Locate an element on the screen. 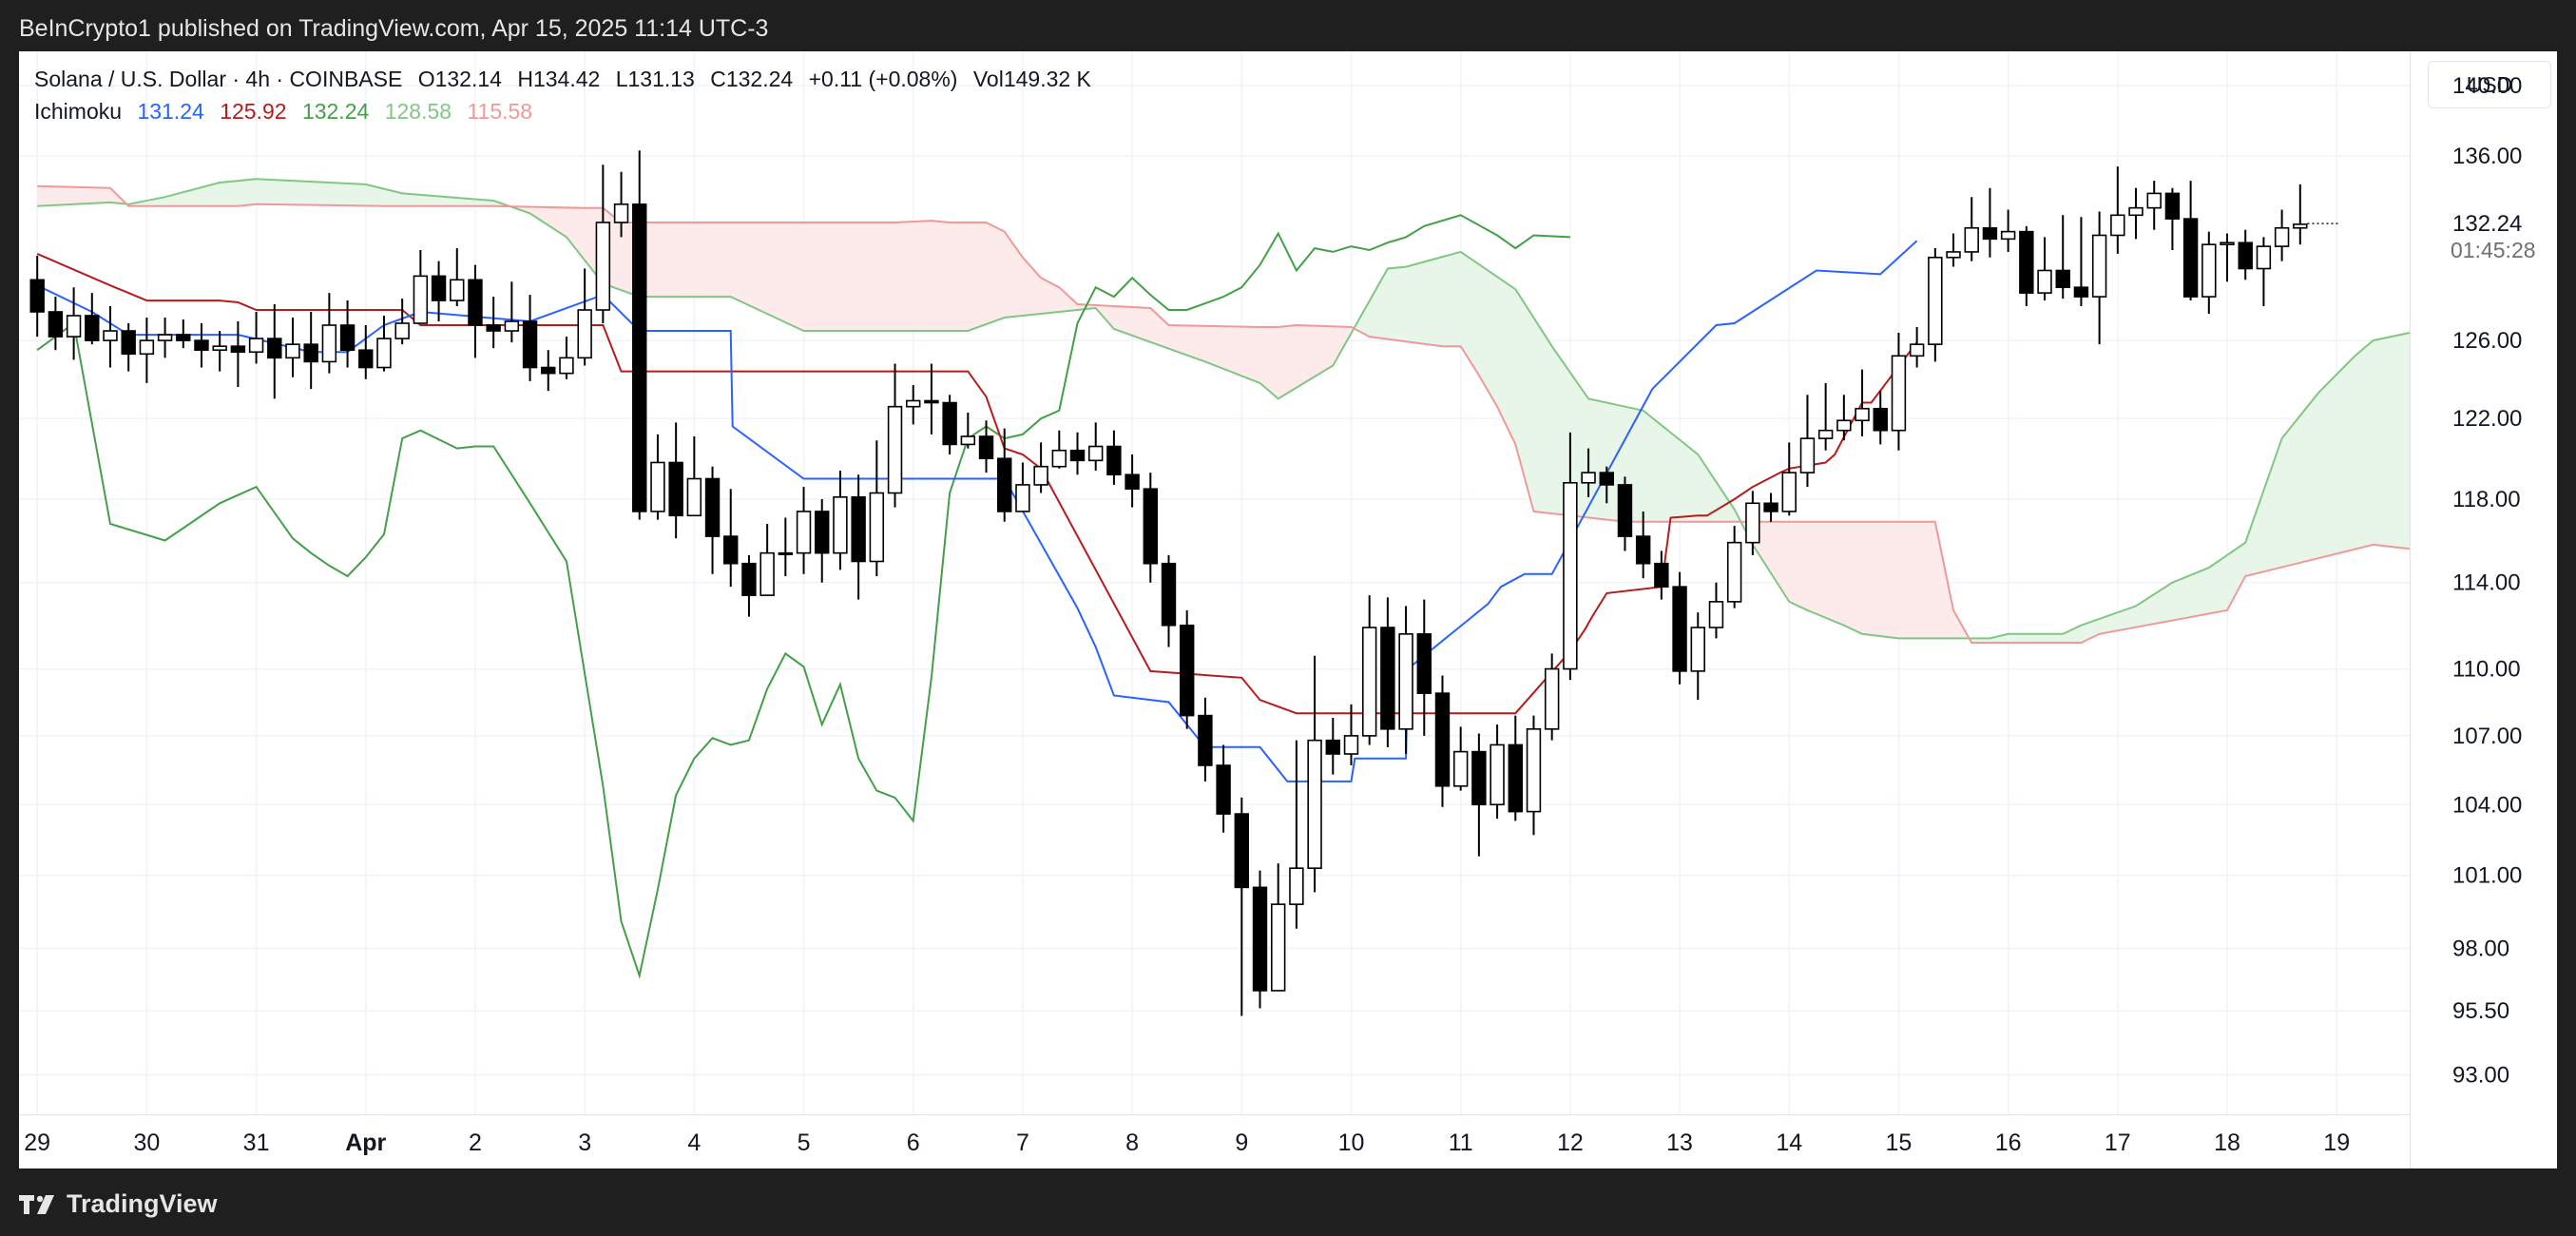  y-tick-label: 122.00 is located at coordinates (2487, 419).